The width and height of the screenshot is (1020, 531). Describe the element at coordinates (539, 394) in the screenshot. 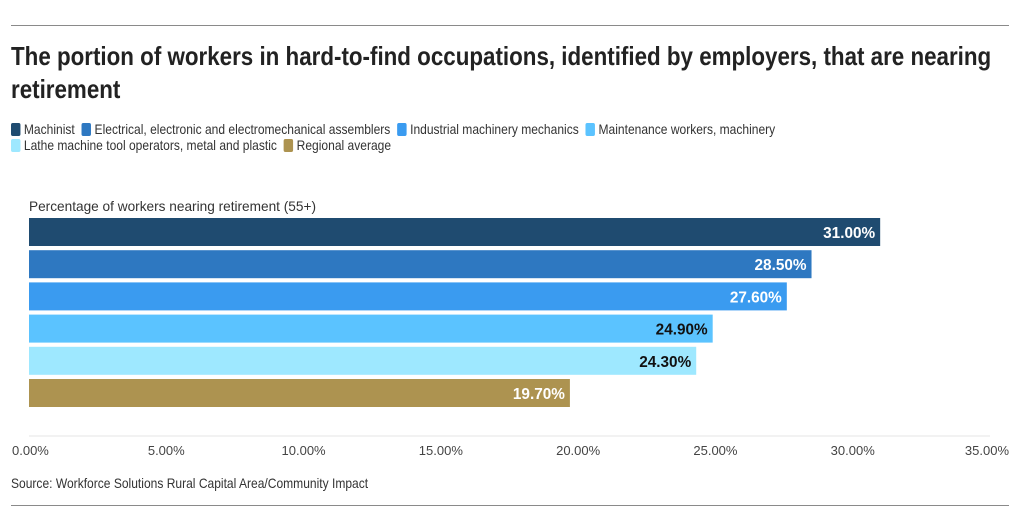

I see `bar-value-label: 19.70%` at that location.